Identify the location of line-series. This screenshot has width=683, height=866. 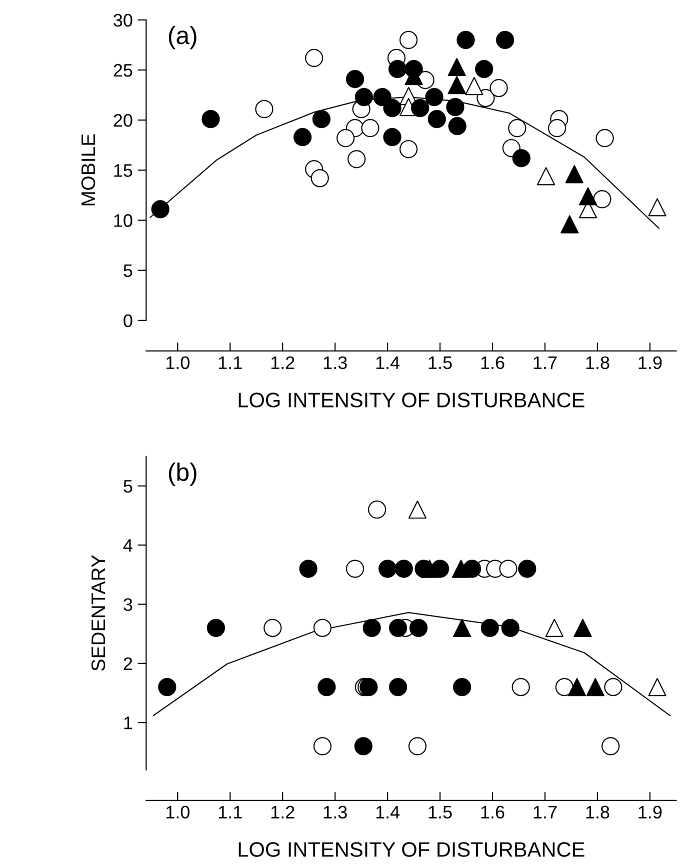
(411, 664).